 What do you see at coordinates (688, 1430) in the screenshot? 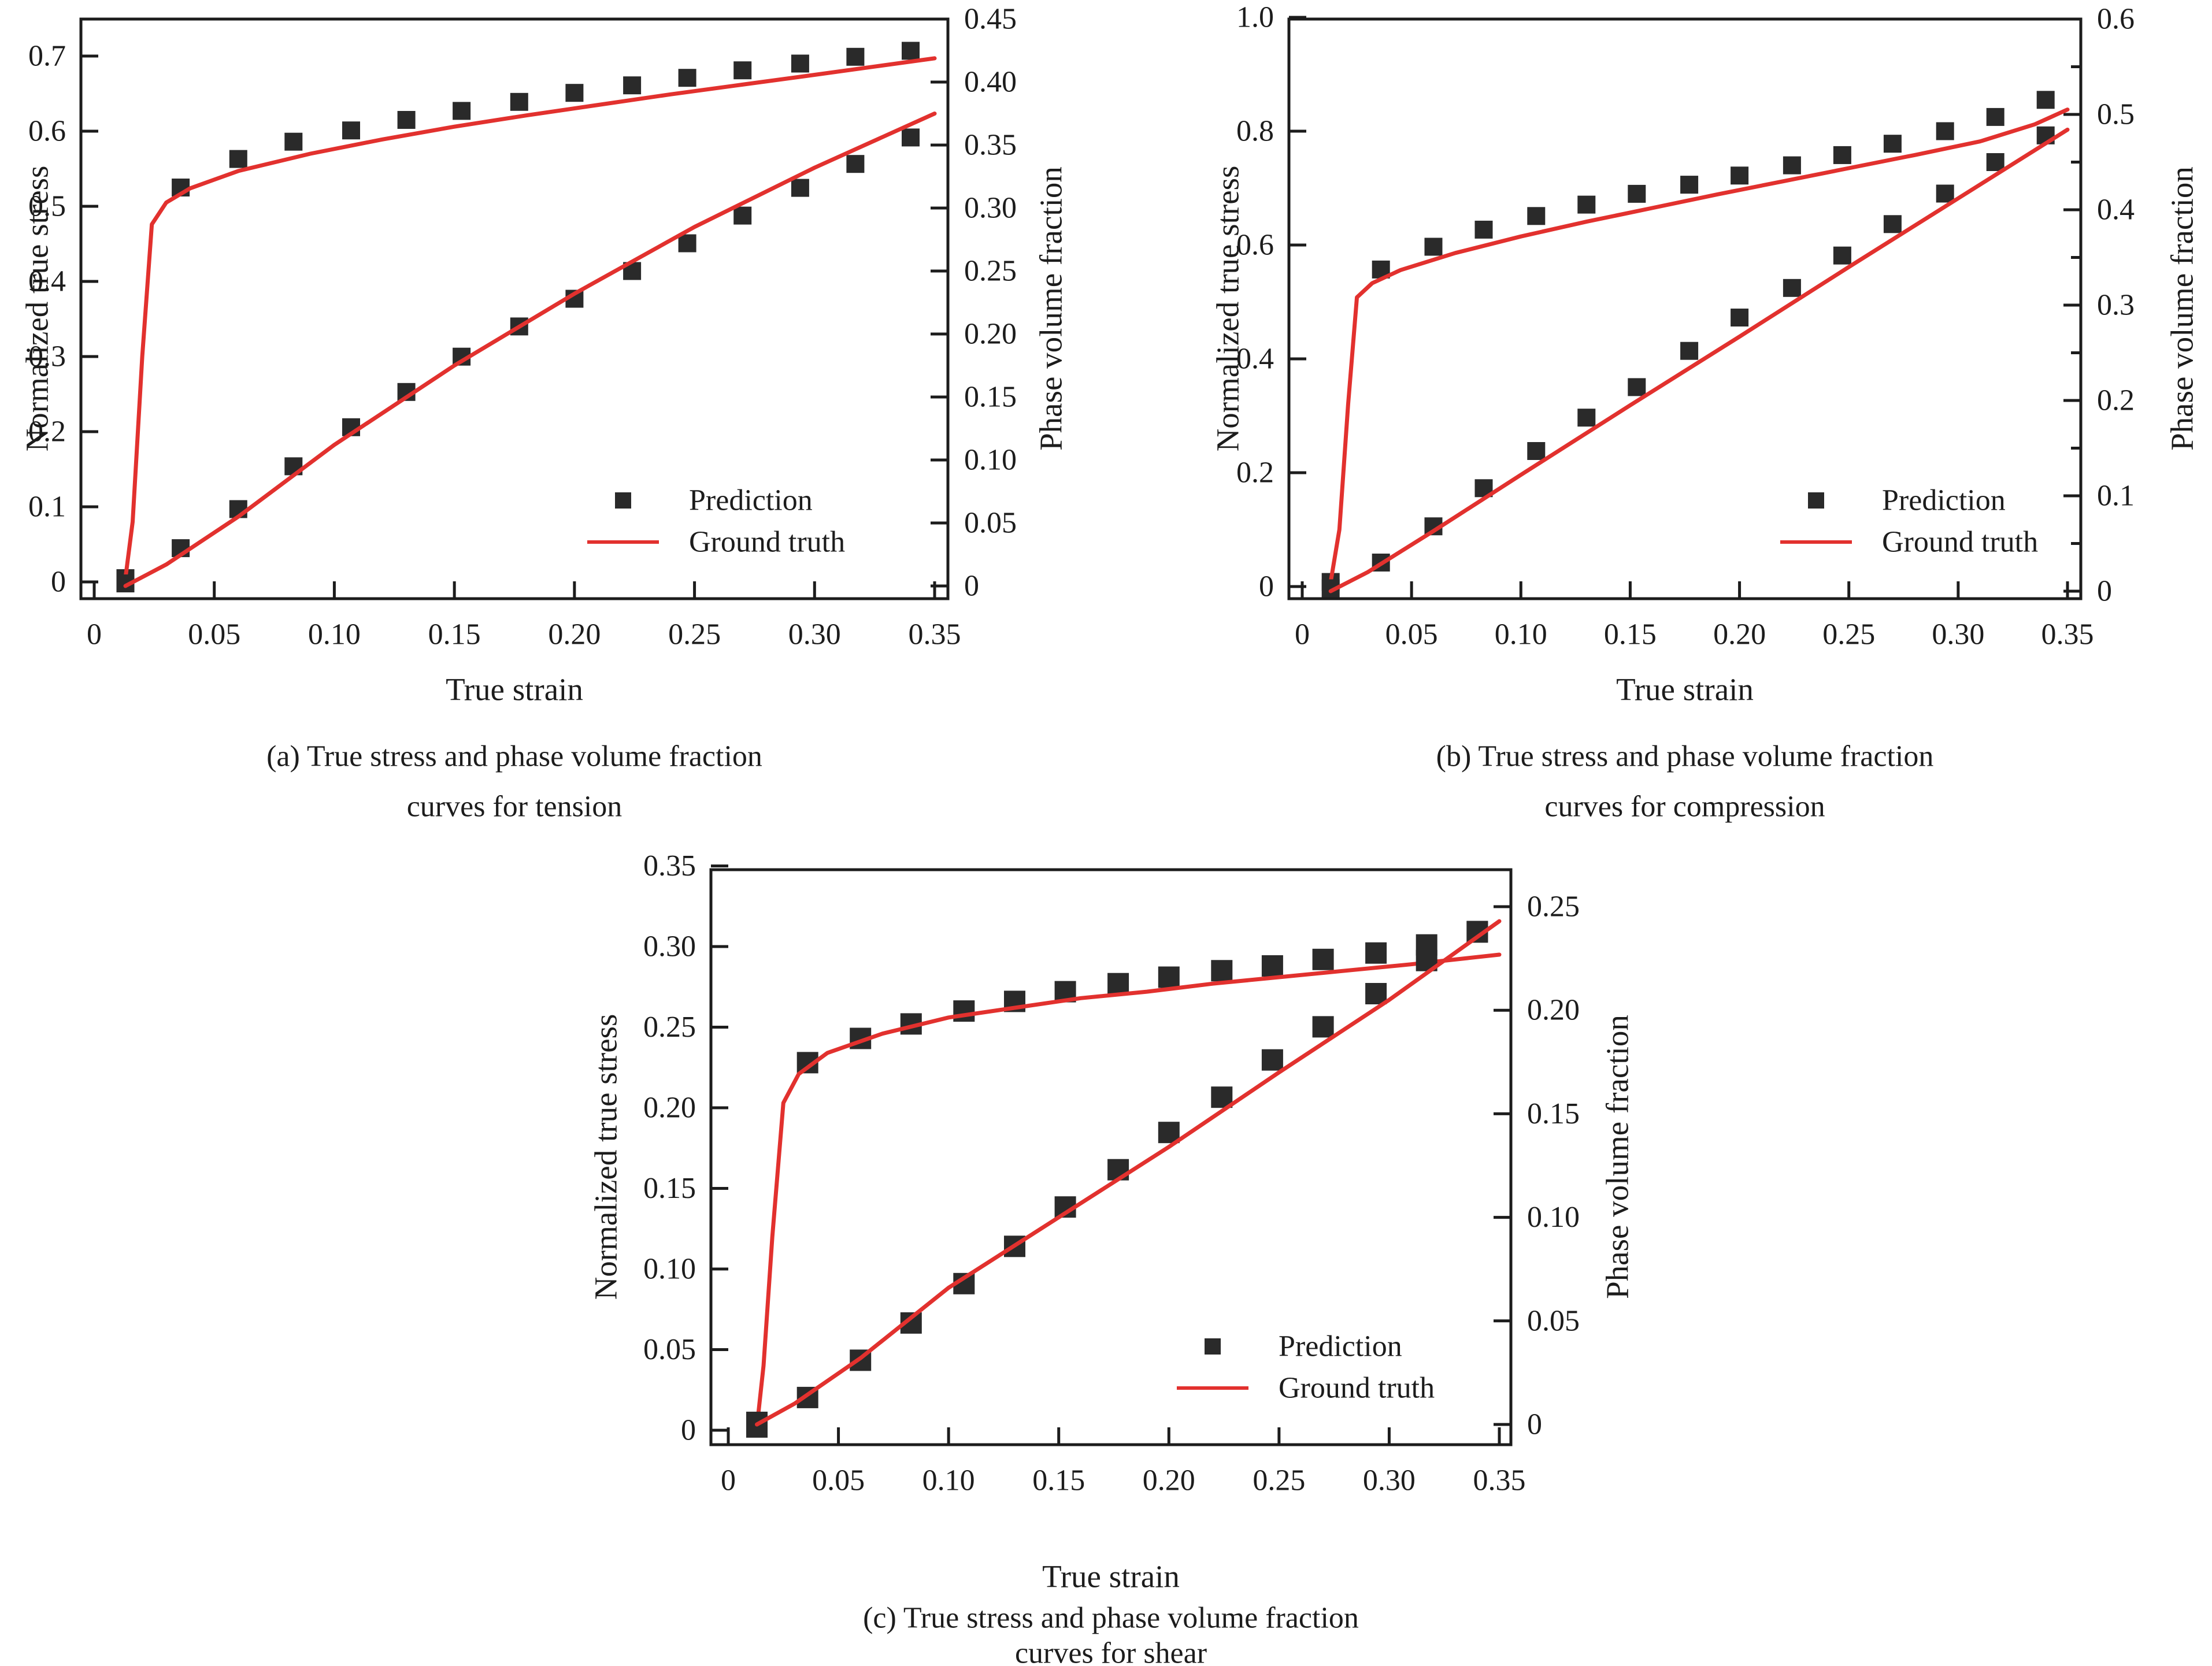
I see `left-tick-label: 0` at bounding box center [688, 1430].